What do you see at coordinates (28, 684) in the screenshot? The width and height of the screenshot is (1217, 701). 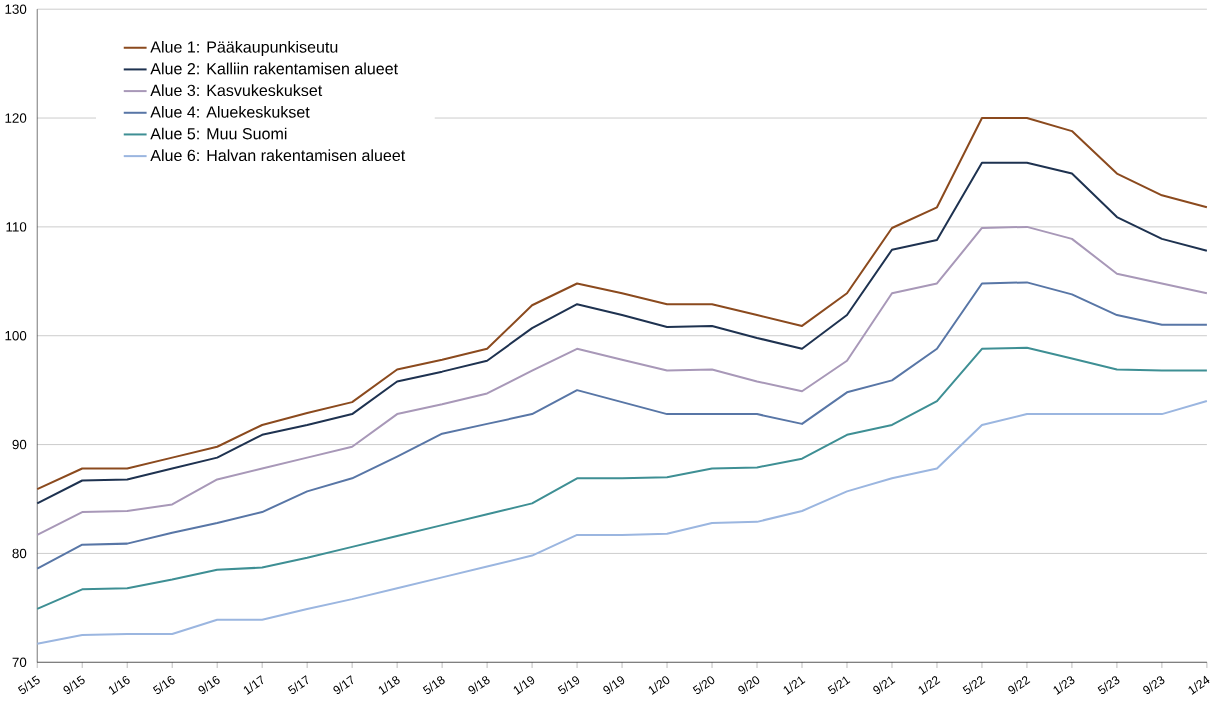 I see `x-tick-label: 5/15` at bounding box center [28, 684].